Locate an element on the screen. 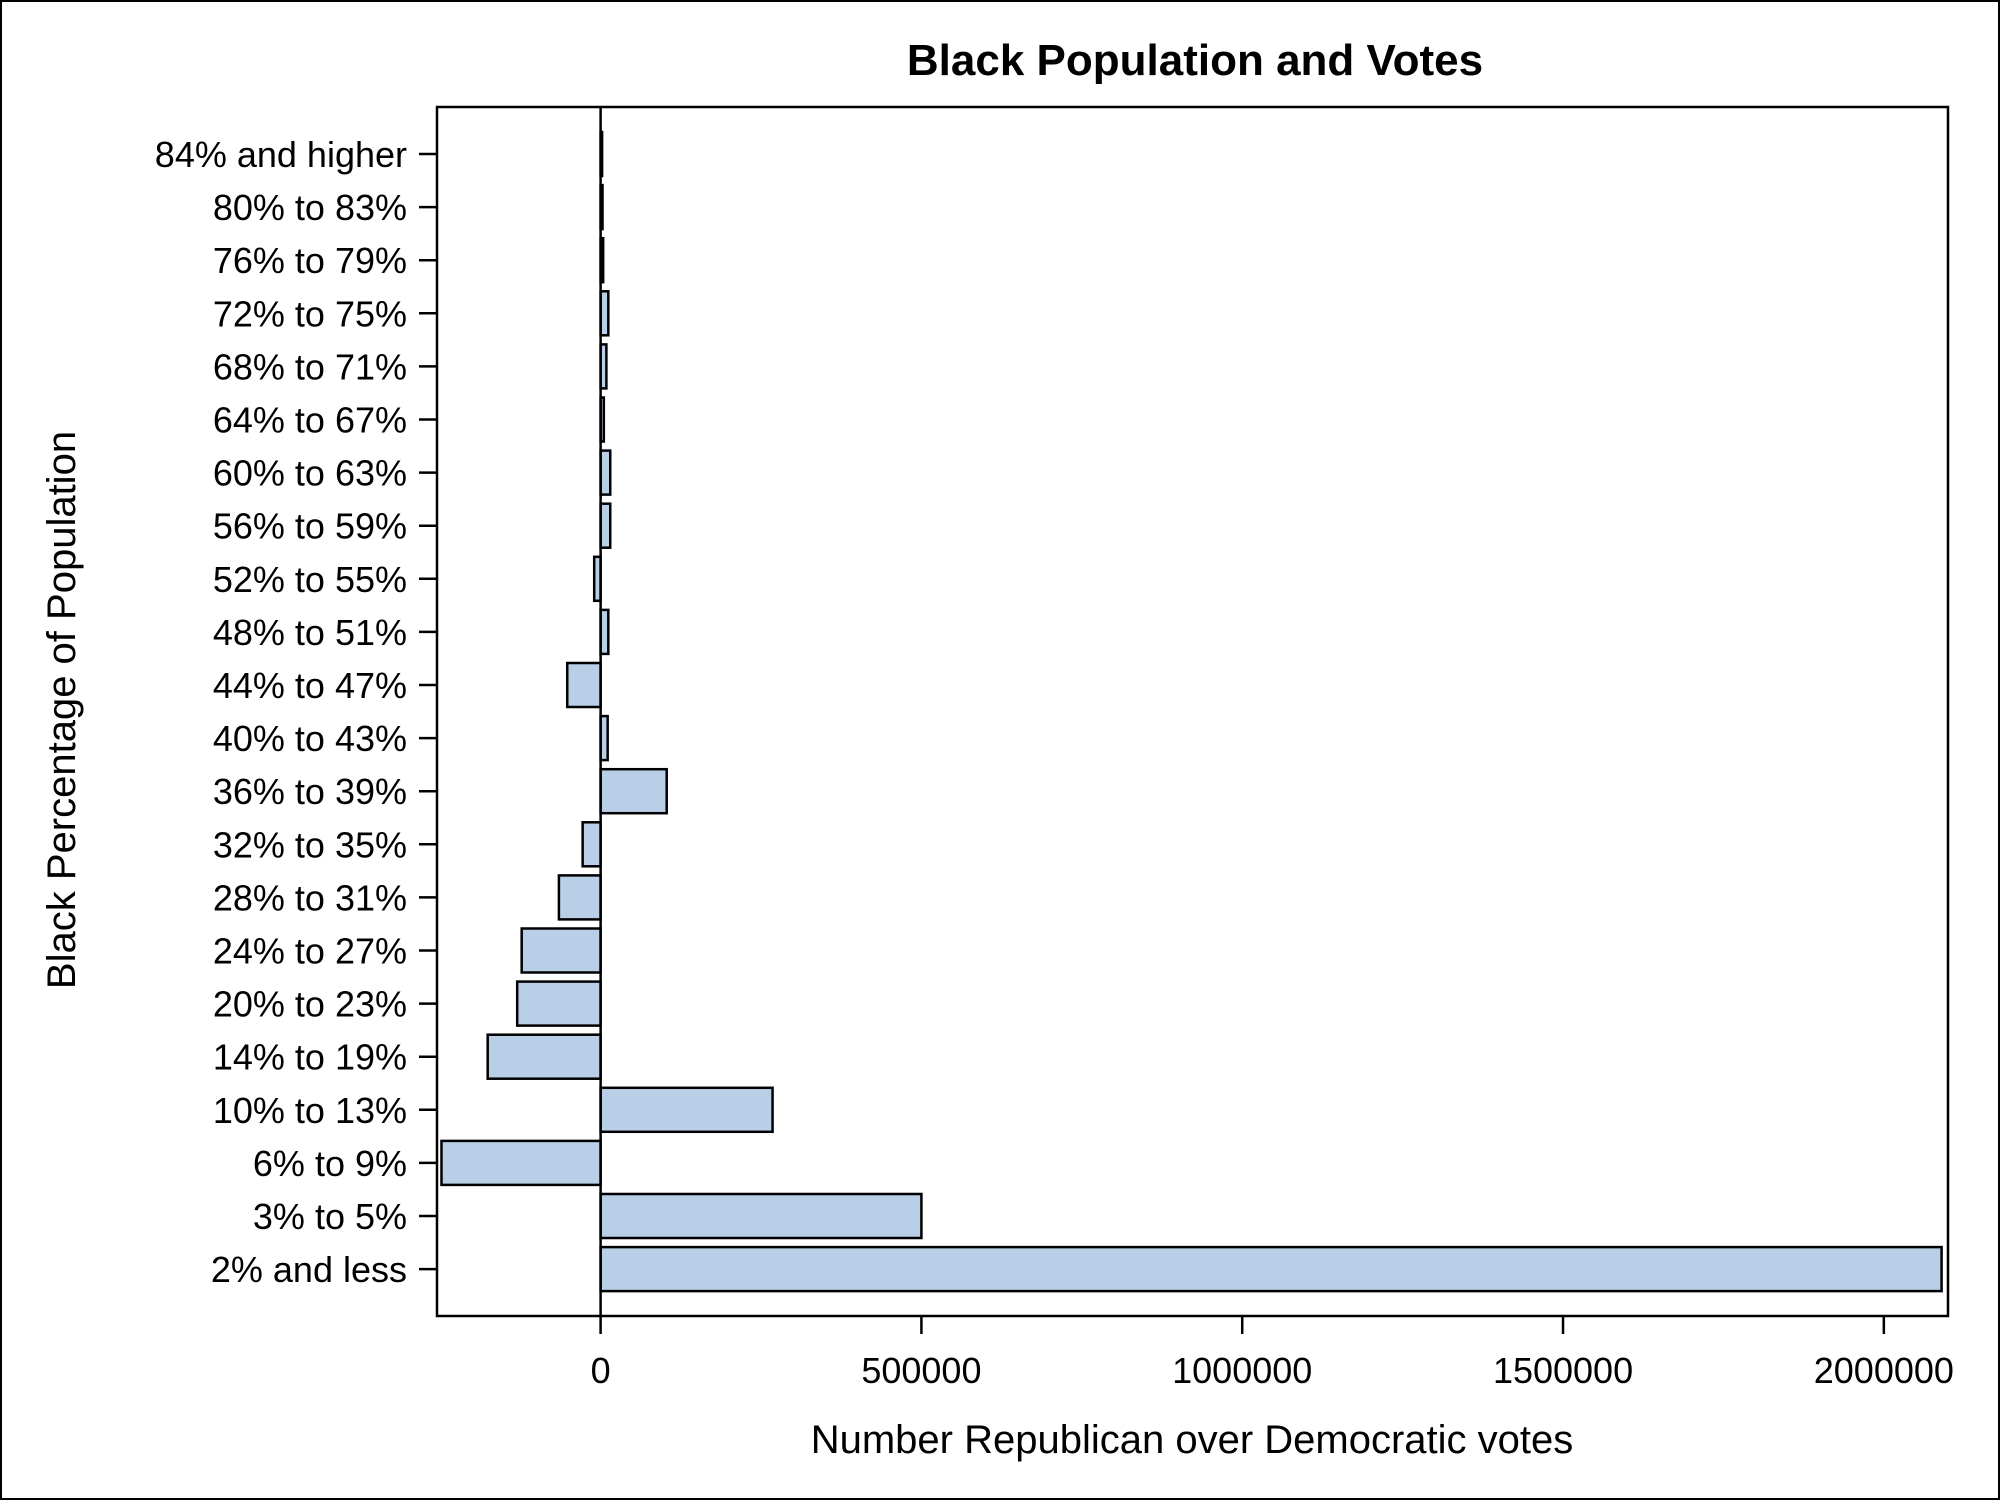 The image size is (2000, 1505). y-tick-label: 32% to 35% is located at coordinates (310, 844).